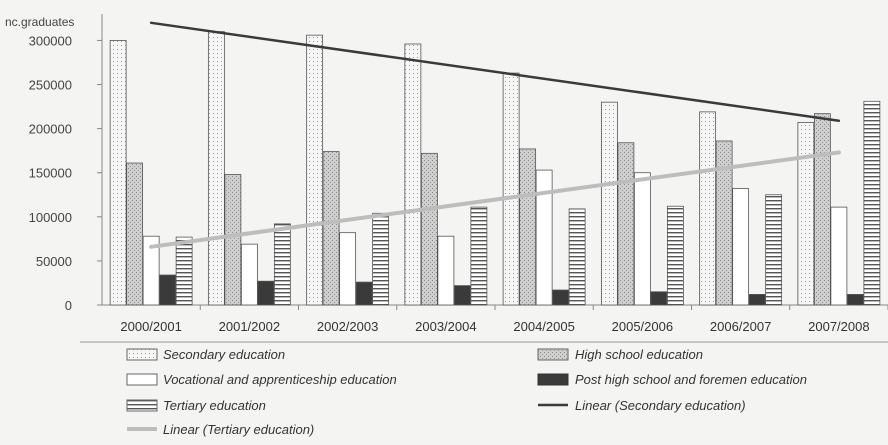 This screenshot has width=888, height=445. I want to click on legend-swatch-tertiary, so click(142, 405).